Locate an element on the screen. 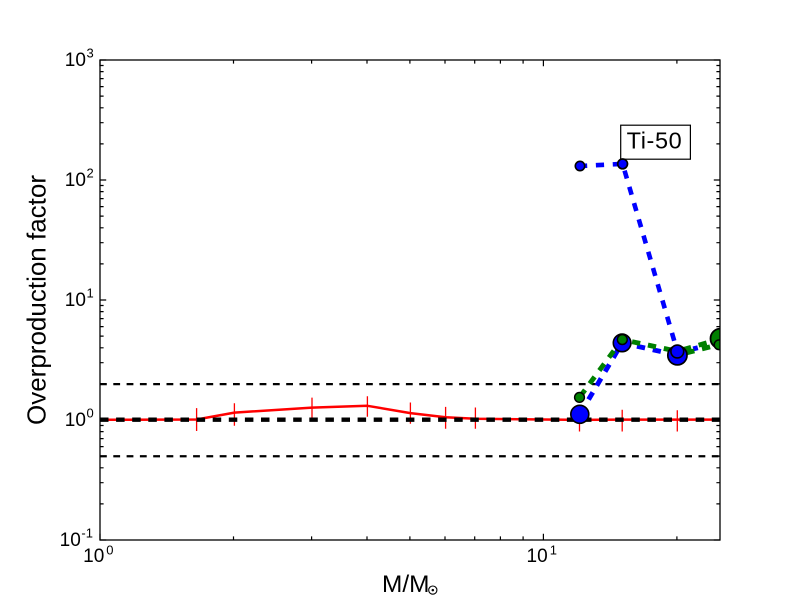 The width and height of the screenshot is (800, 600). svg-text: 2 is located at coordinates (90, 173).